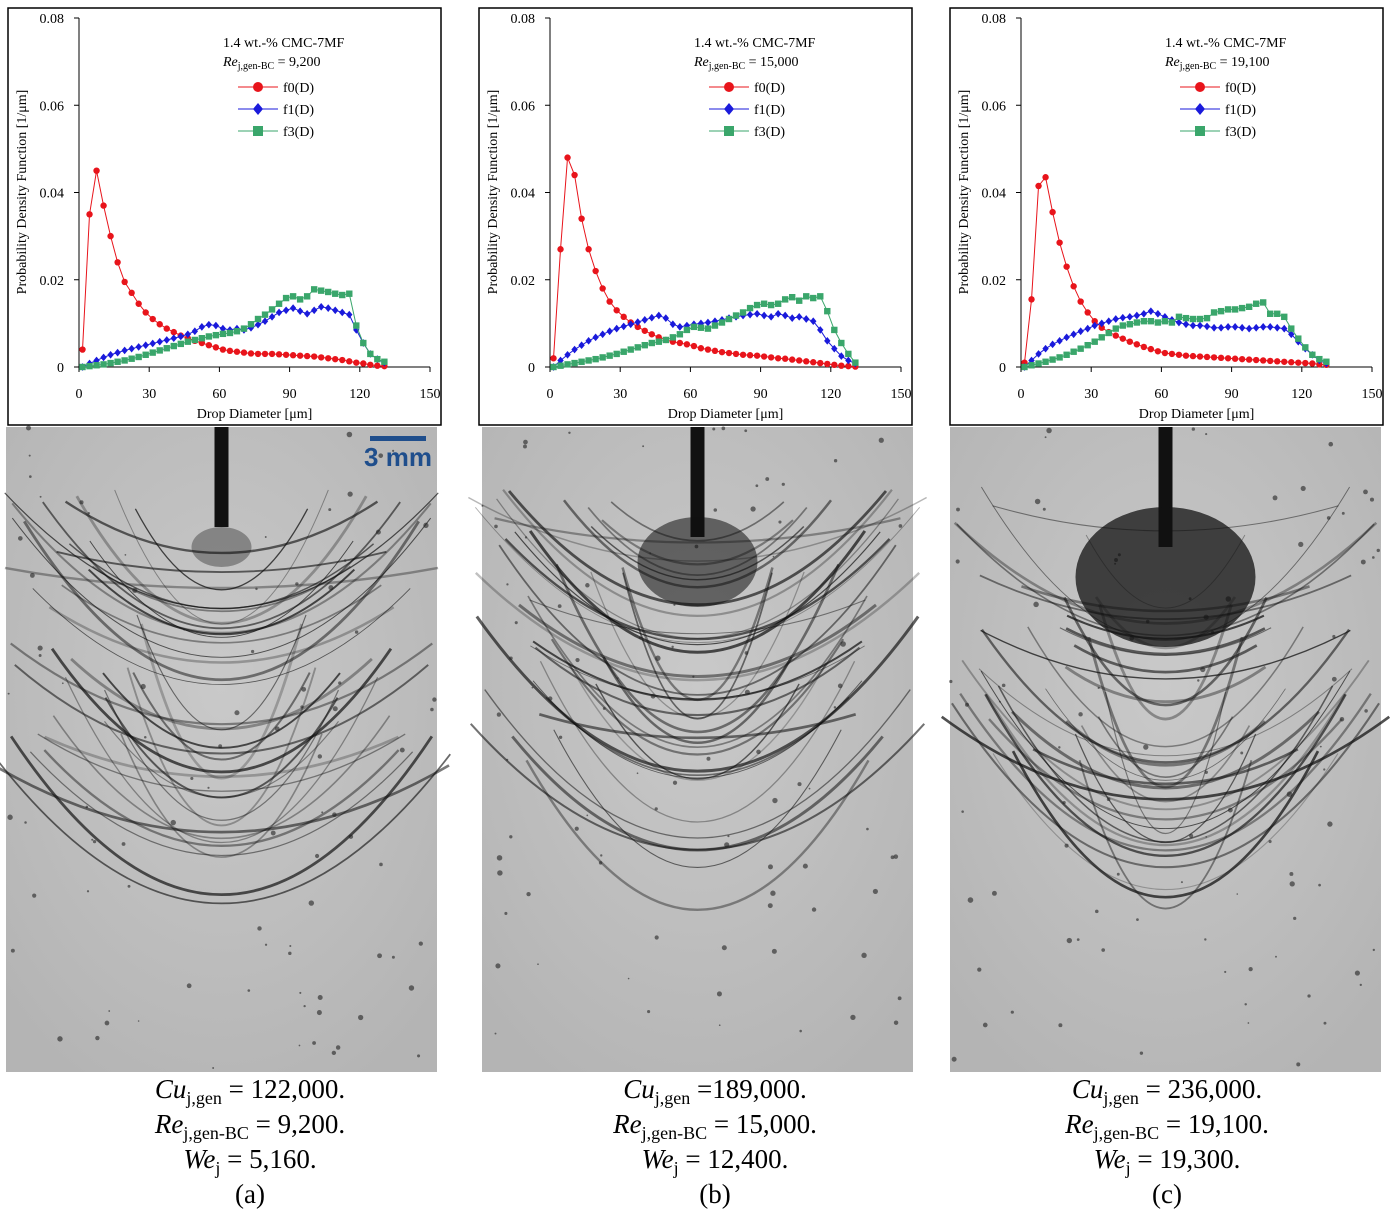  Describe the element at coordinates (639, 1089) in the screenshot. I see `text-segment: Cu` at that location.